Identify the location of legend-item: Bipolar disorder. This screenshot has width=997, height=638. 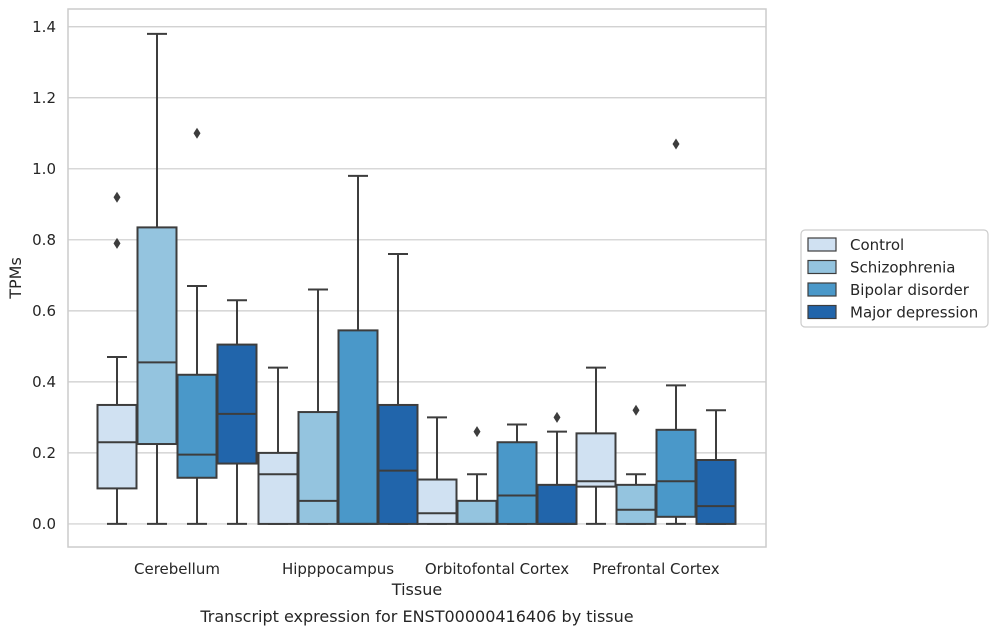
(888, 290).